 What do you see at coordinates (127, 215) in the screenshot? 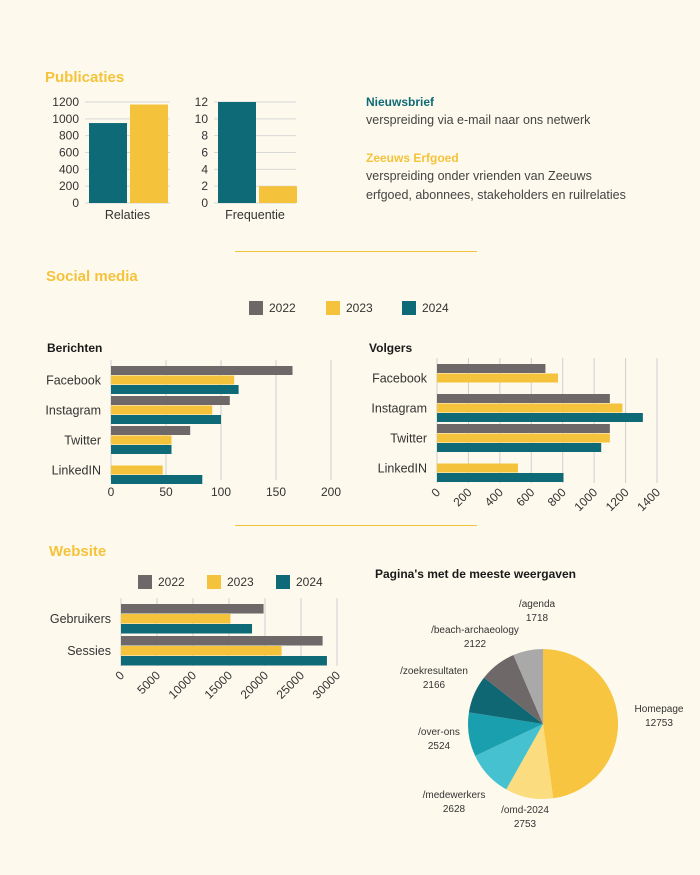
I see `x-axis-label: Relaties` at bounding box center [127, 215].